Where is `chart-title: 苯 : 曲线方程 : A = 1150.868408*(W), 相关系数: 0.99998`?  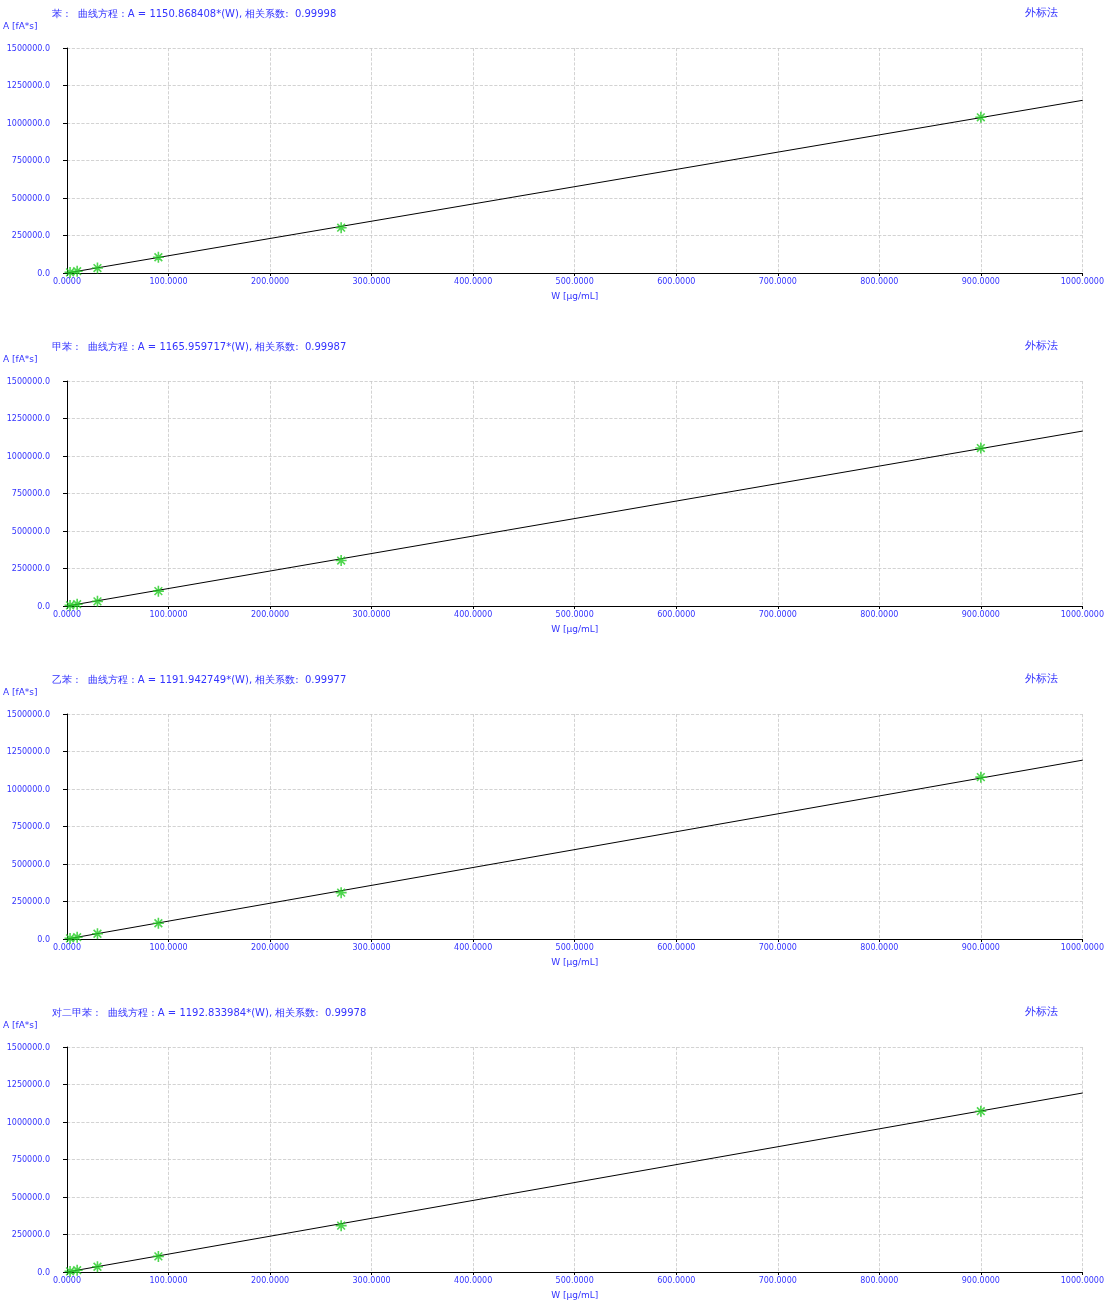
chart-title: 苯 : 曲线方程 : A = 1150.868408*(W), 相关系数: 0.99998 is located at coordinates (194, 13).